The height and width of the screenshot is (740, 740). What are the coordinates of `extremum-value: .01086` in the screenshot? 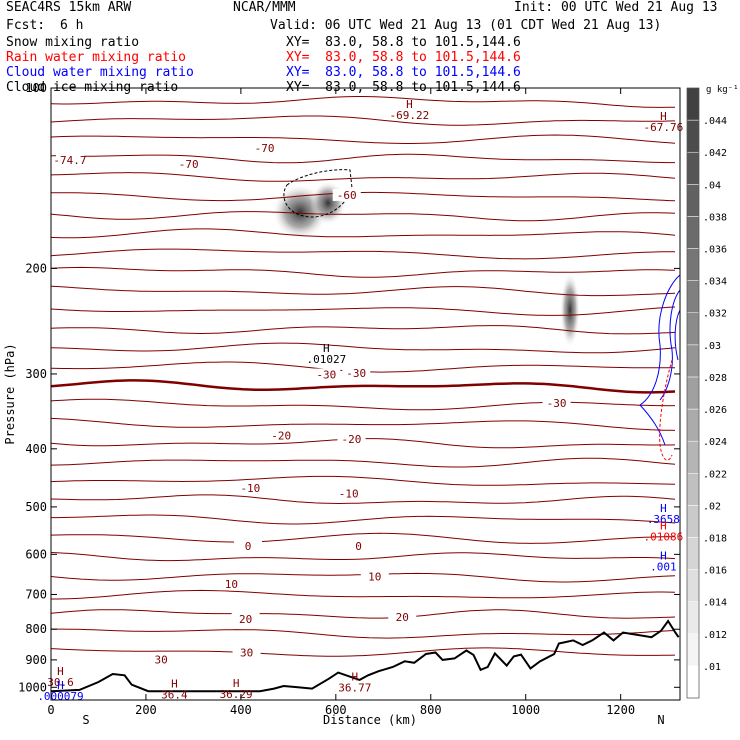 It's located at (664, 536).